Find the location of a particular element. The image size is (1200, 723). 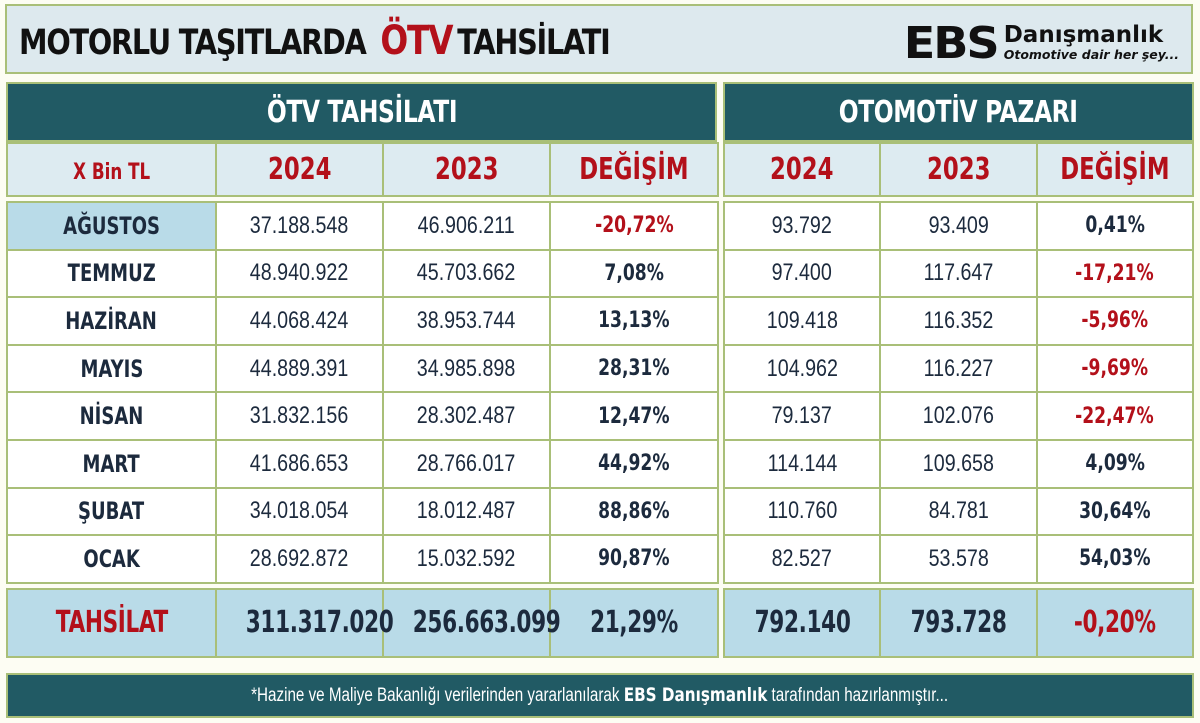

total-label: TAHSİLAT is located at coordinates (111, 622).